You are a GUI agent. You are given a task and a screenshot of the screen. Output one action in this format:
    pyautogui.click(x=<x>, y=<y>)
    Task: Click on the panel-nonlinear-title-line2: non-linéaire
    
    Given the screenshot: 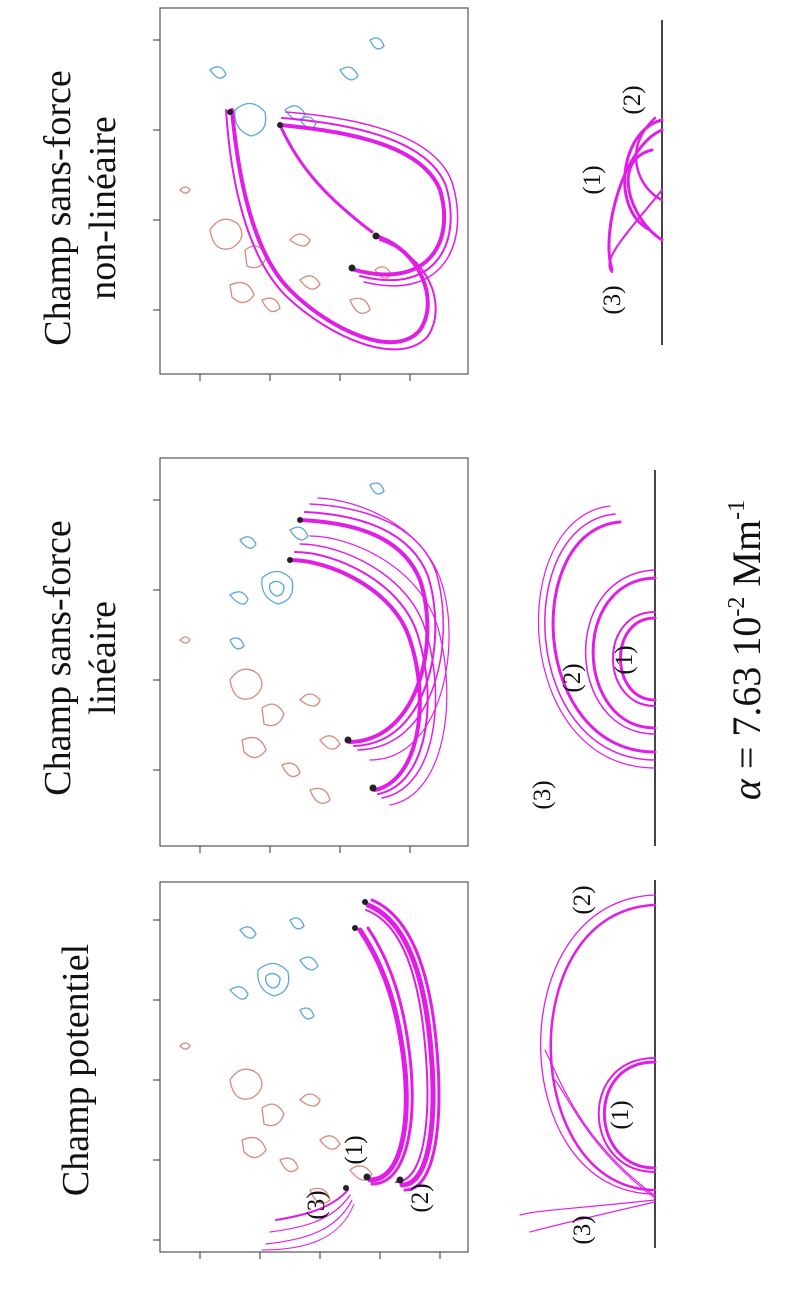 What is the action you would take?
    pyautogui.click(x=103, y=208)
    